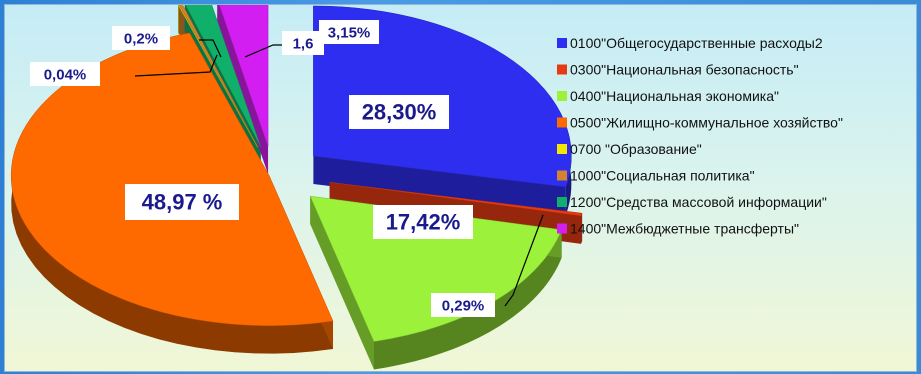 The height and width of the screenshot is (374, 921). I want to click on pie-slice-side, so click(467, 299).